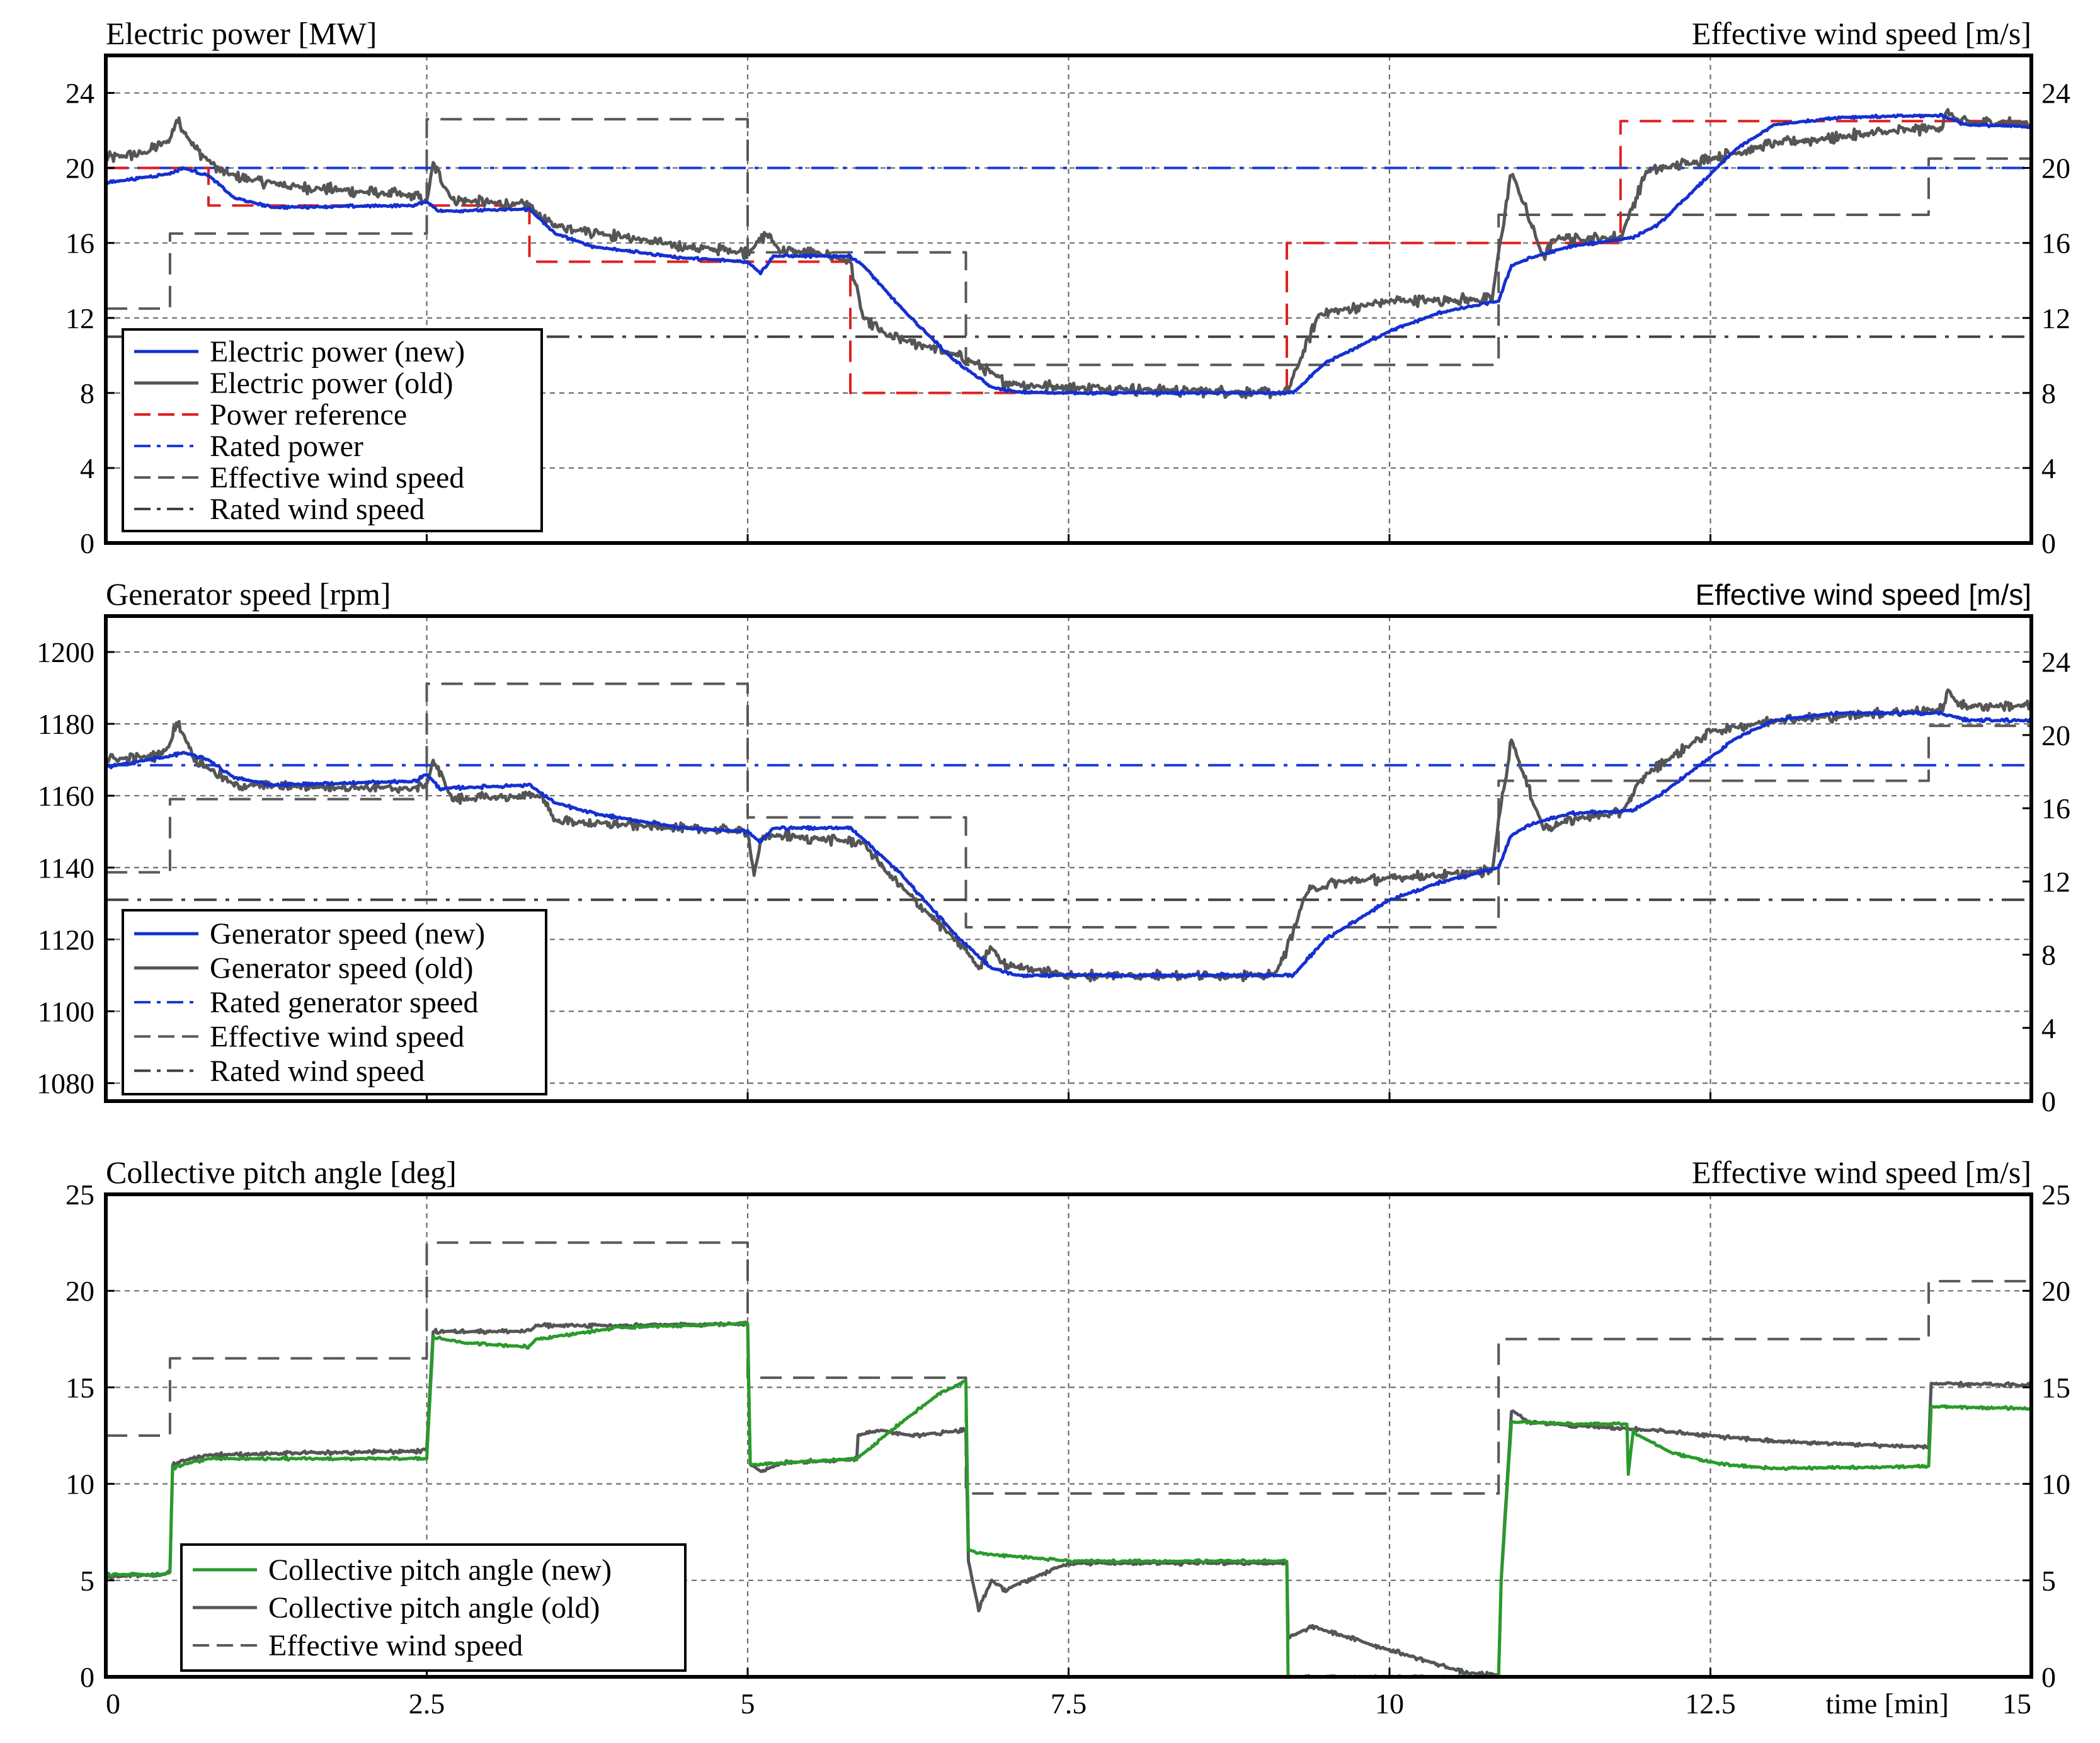 The height and width of the screenshot is (1743, 2100). Describe the element at coordinates (2017, 1704) in the screenshot. I see `x-tick-label: 15` at that location.